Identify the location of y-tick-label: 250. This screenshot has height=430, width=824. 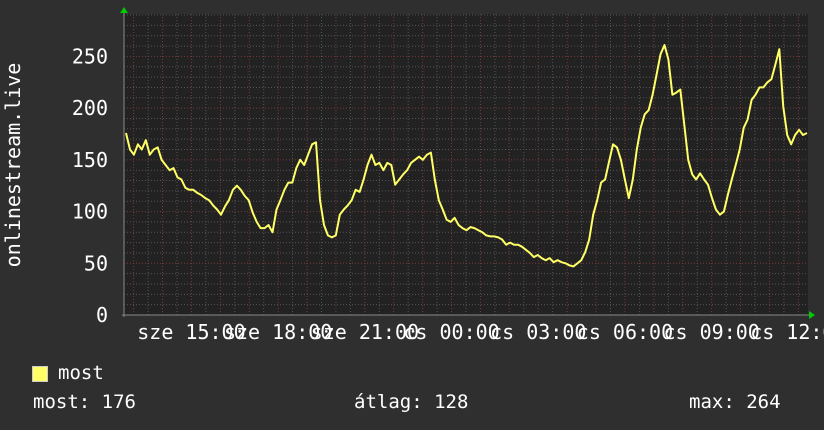
(90, 56).